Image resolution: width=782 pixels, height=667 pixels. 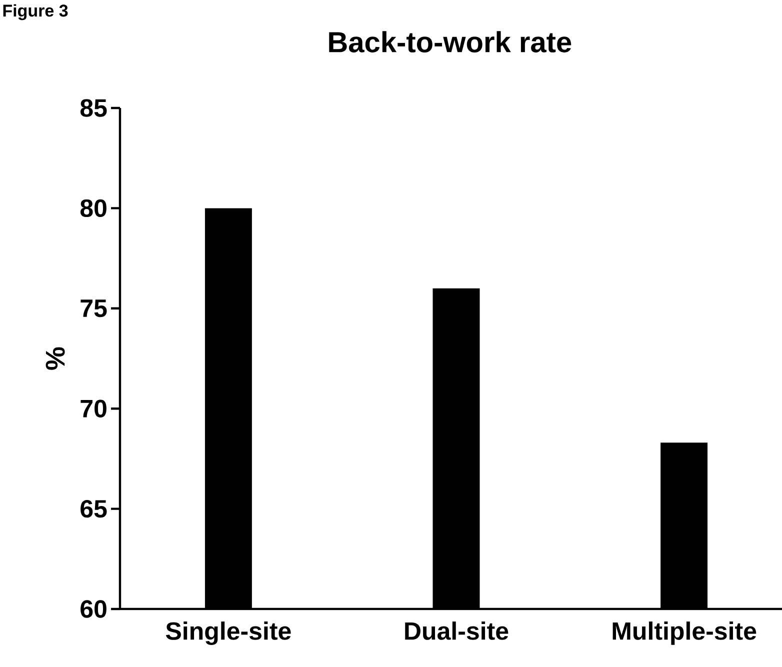 What do you see at coordinates (684, 633) in the screenshot?
I see `x-tick-label: Multiple-site` at bounding box center [684, 633].